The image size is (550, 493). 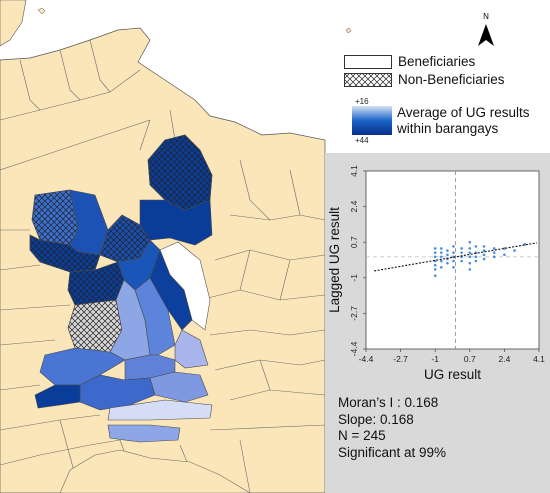 What do you see at coordinates (486, 16) in the screenshot?
I see `north-arrow-label: N` at bounding box center [486, 16].